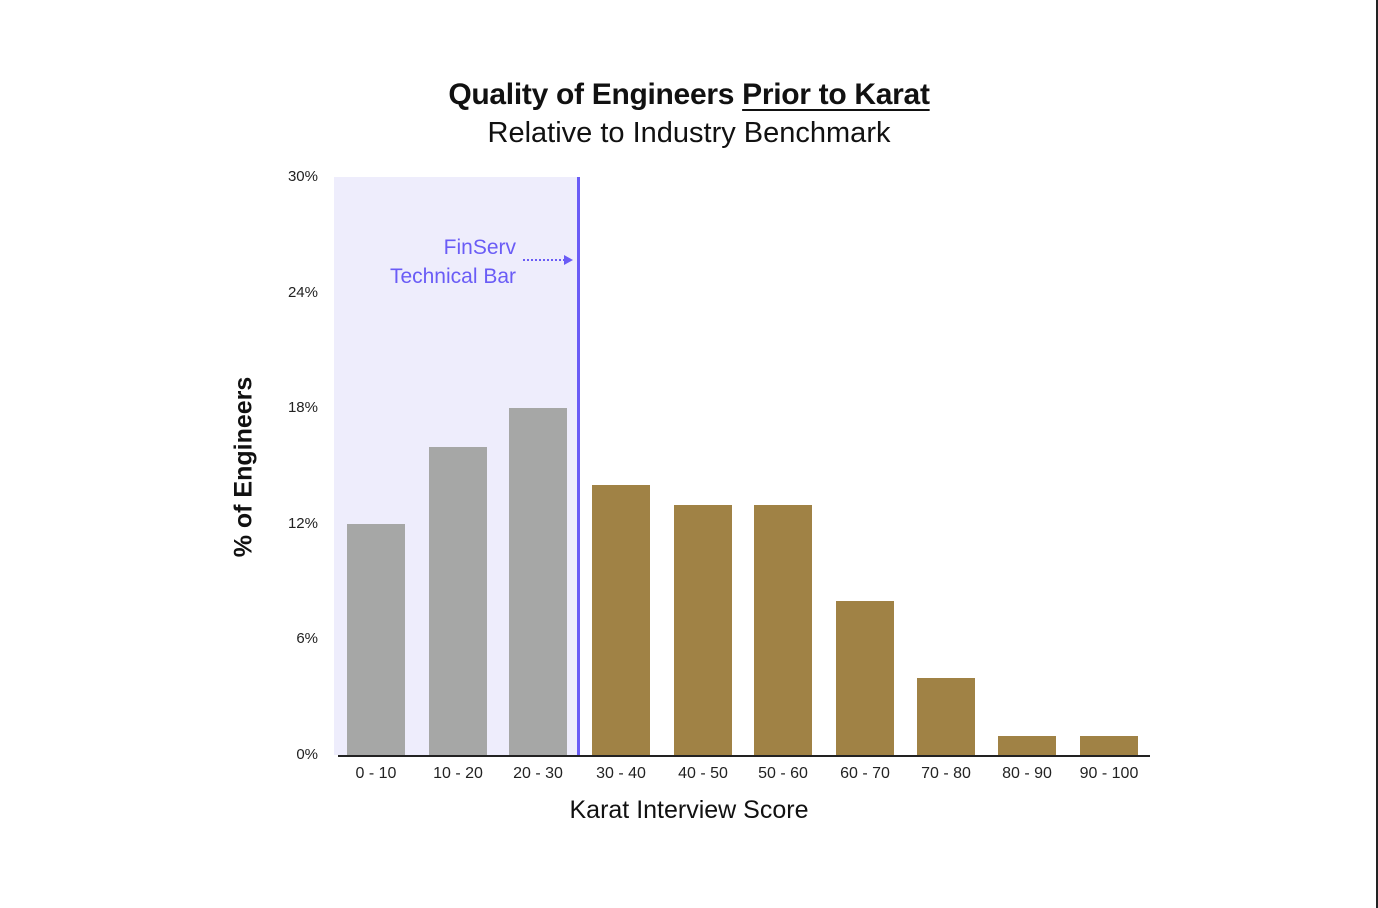  Describe the element at coordinates (302, 523) in the screenshot. I see `y-tick-label: 12%` at that location.